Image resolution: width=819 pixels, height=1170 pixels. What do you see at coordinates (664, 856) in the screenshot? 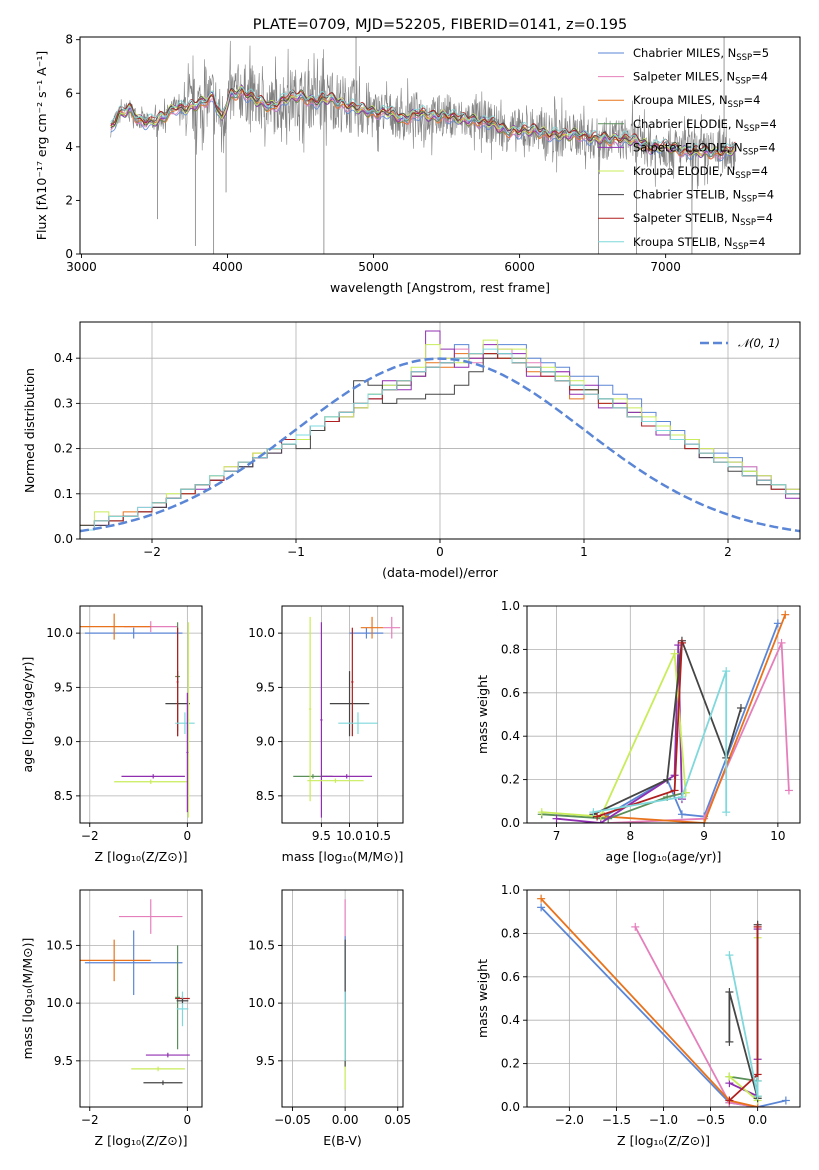
I see `x-axis-label: age [log₁₀(age/yr)]` at bounding box center [664, 856].